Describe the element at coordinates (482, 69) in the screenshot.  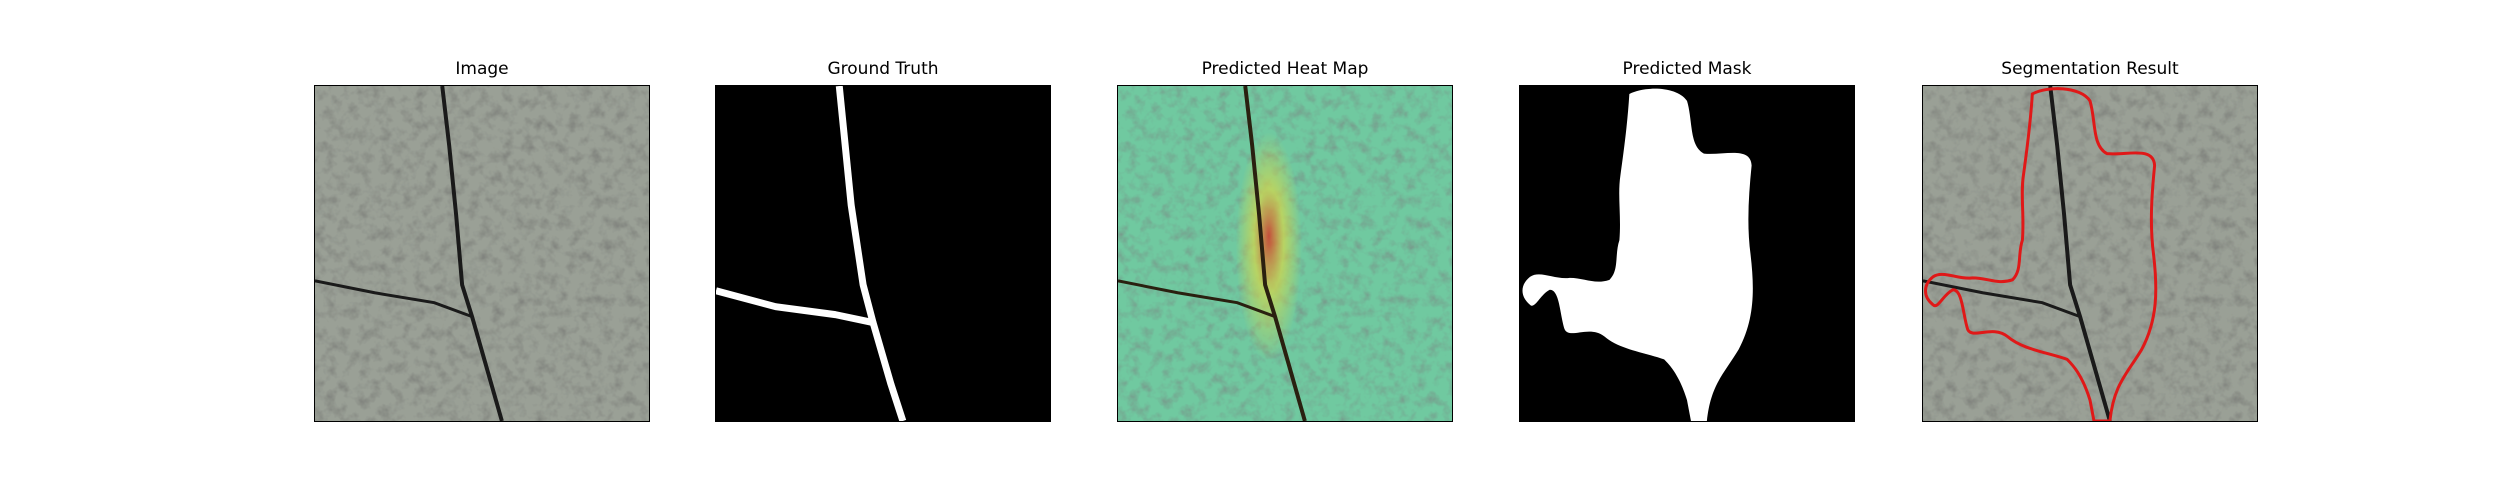
I see `image-panel-title: Image` at that location.